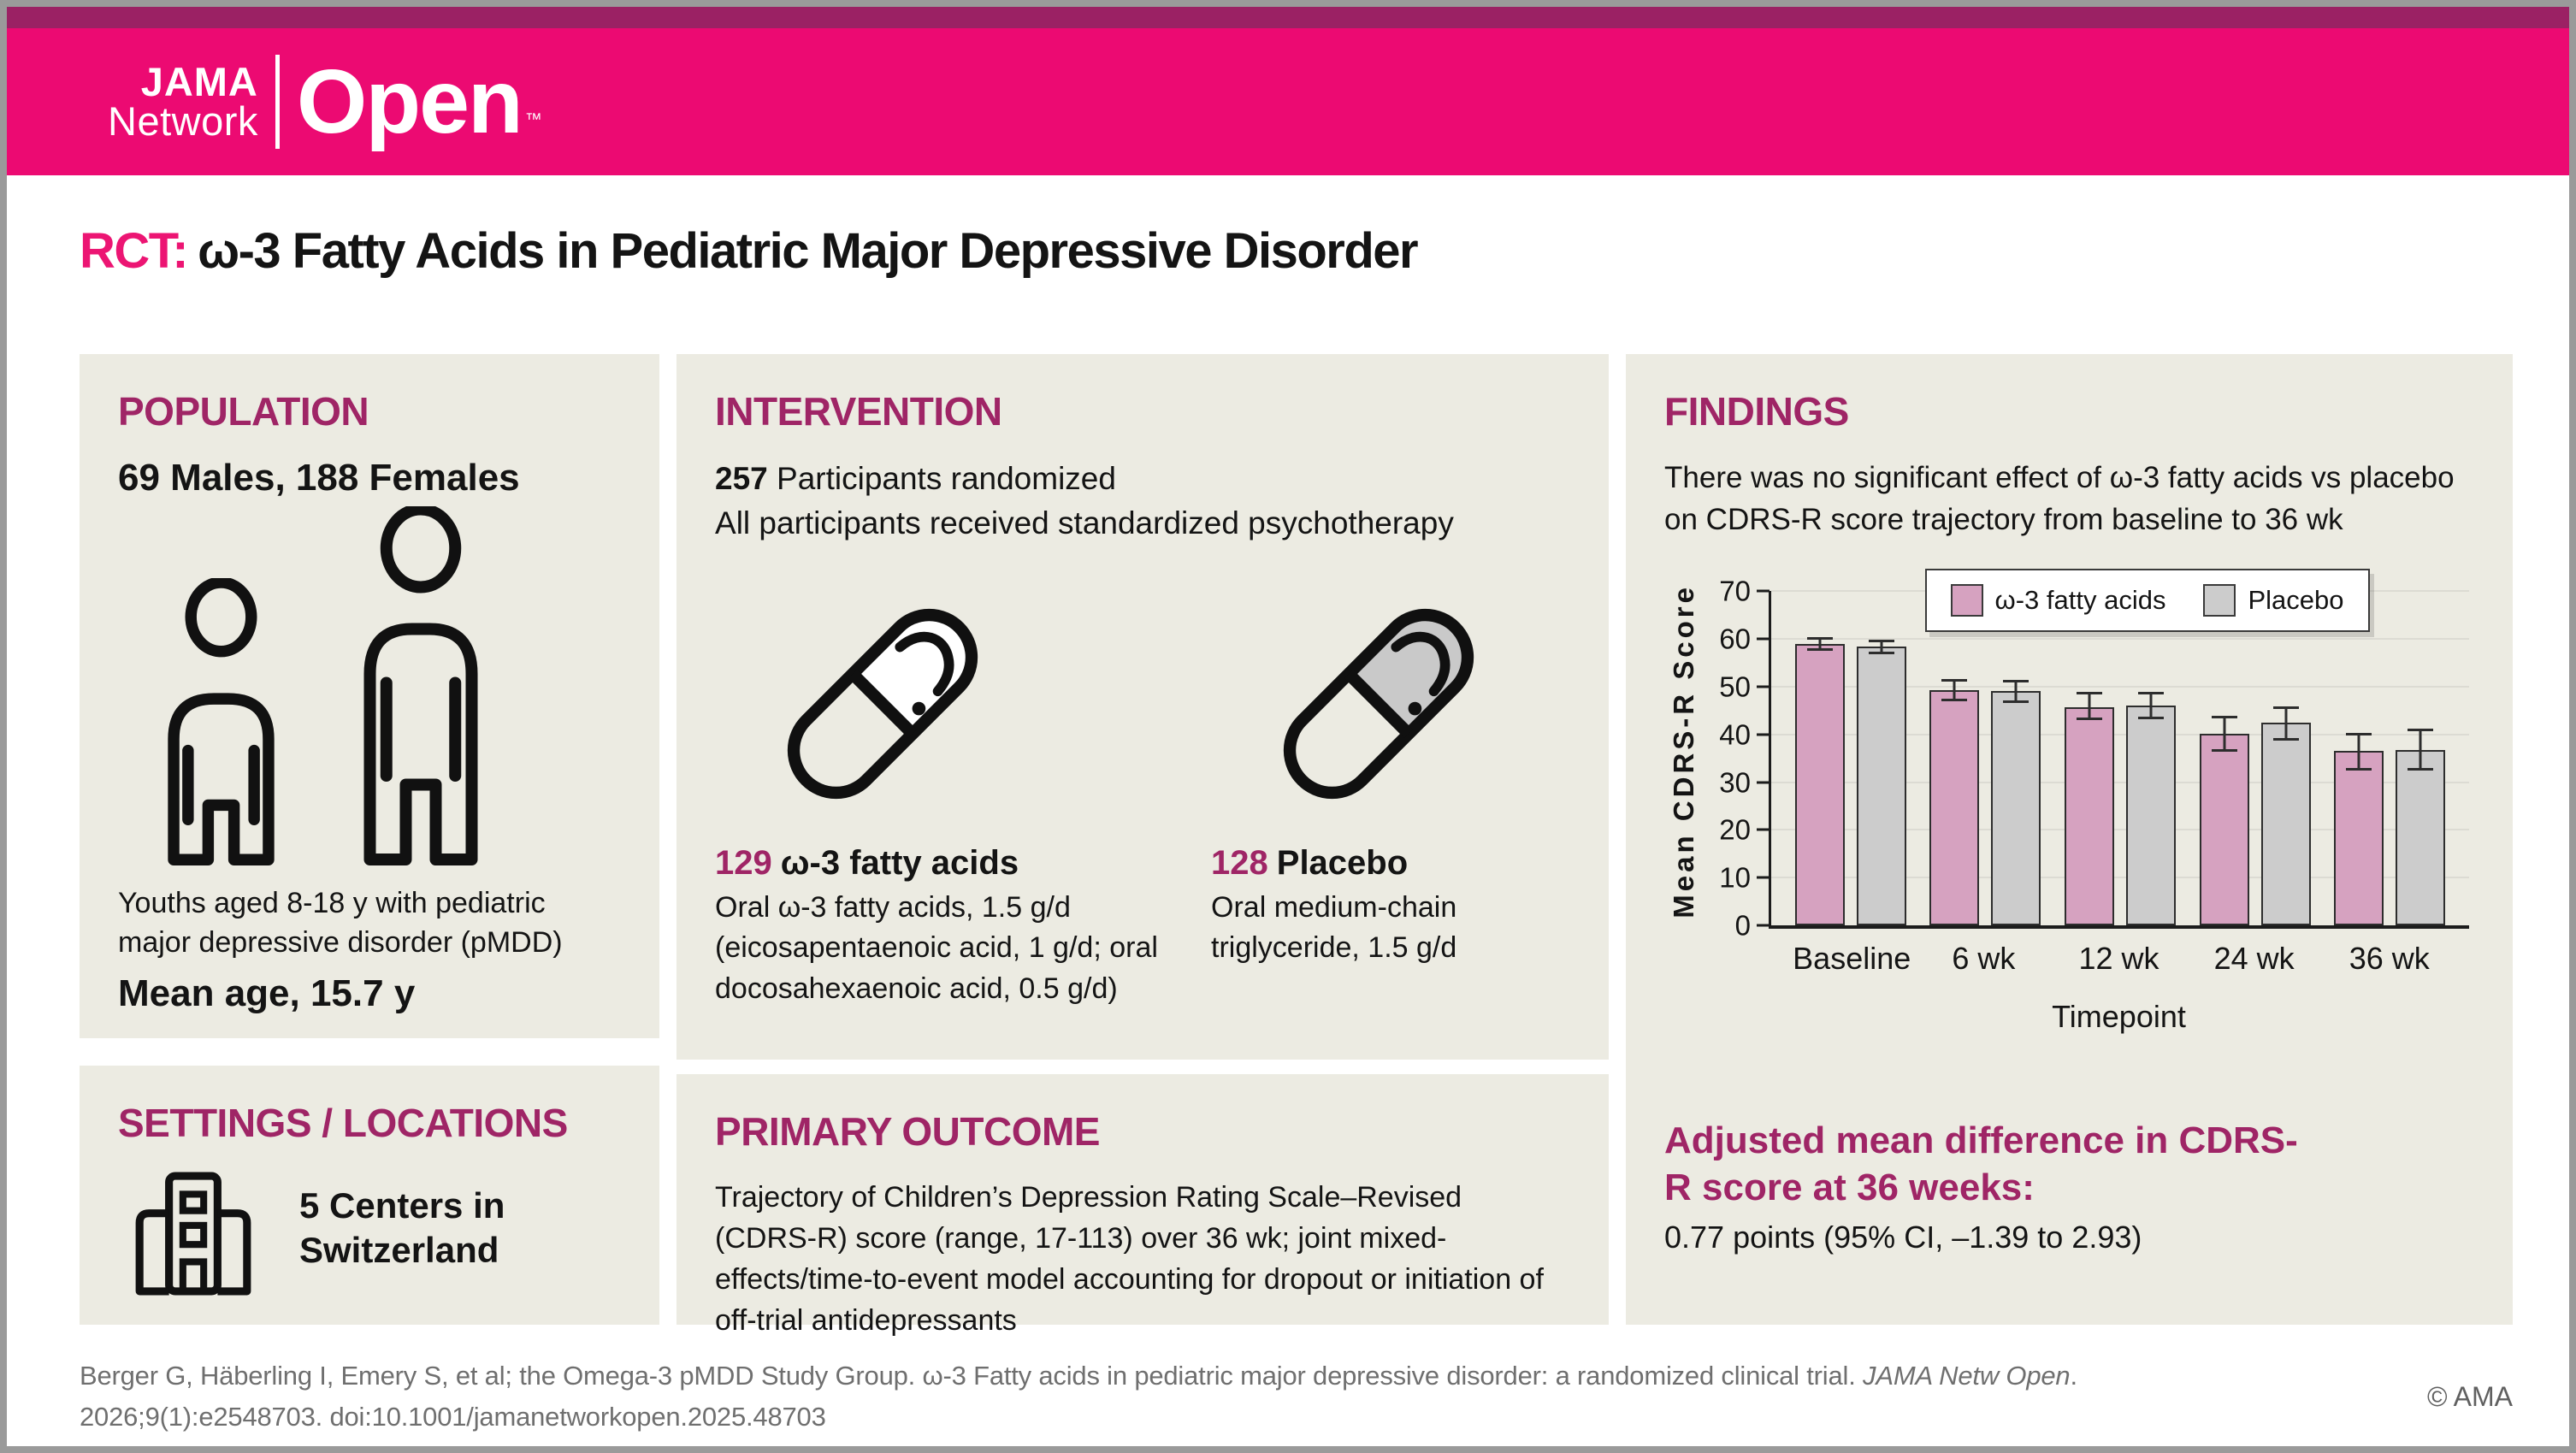 The image size is (2576, 1453). What do you see at coordinates (183, 121) in the screenshot?
I see `logo-network-text: Network` at bounding box center [183, 121].